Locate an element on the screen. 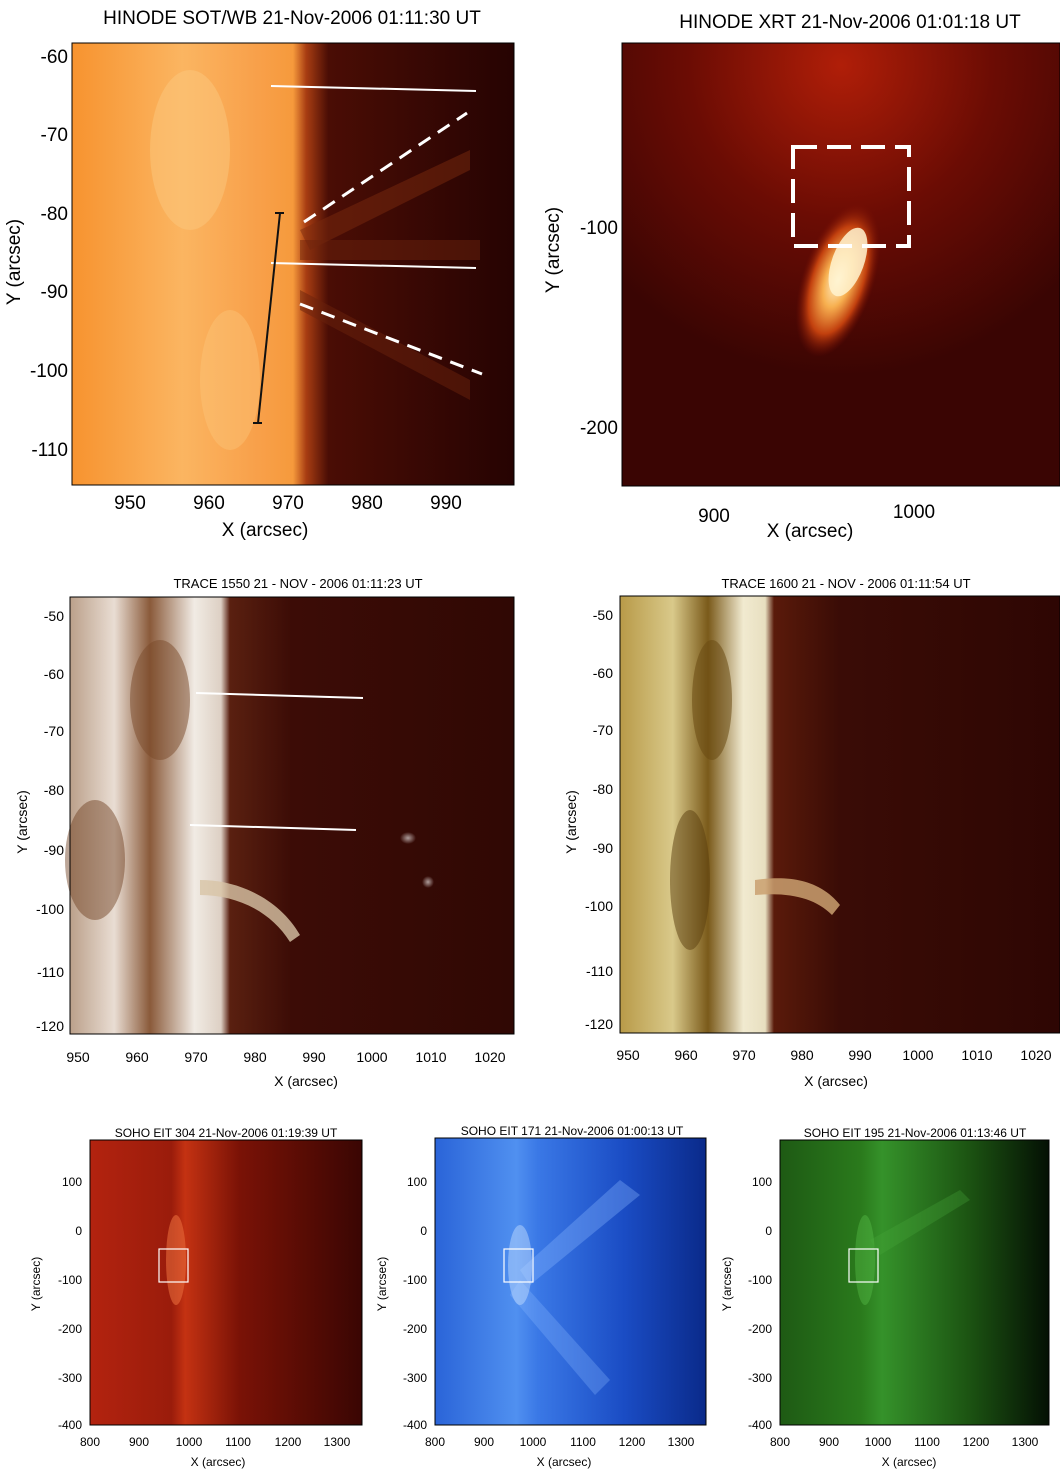 The width and height of the screenshot is (1060, 1481). panel-title: SOHO EIT 304 21-Nov-2006 01:19:39 UT is located at coordinates (226, 1133).